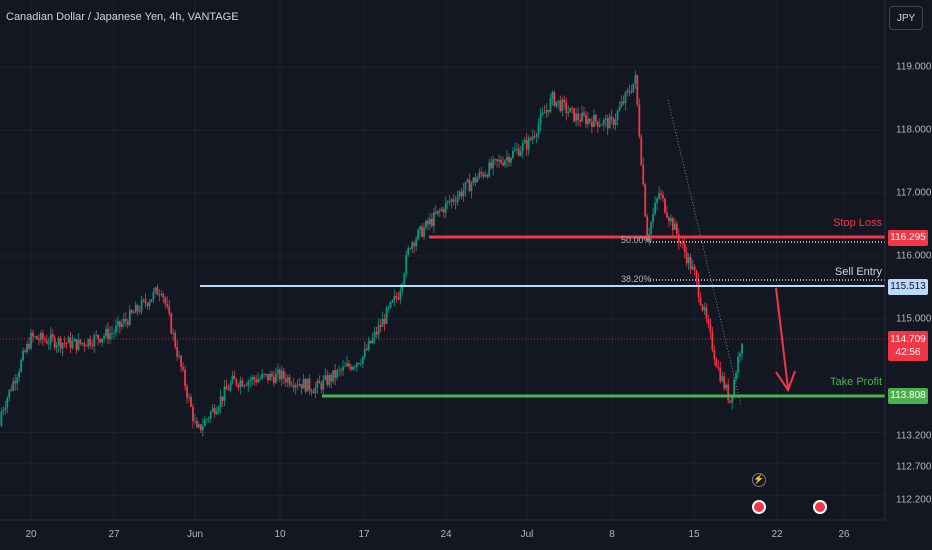 Image resolution: width=932 pixels, height=550 pixels. What do you see at coordinates (704, 252) in the screenshot?
I see `fib-trend-line` at bounding box center [704, 252].